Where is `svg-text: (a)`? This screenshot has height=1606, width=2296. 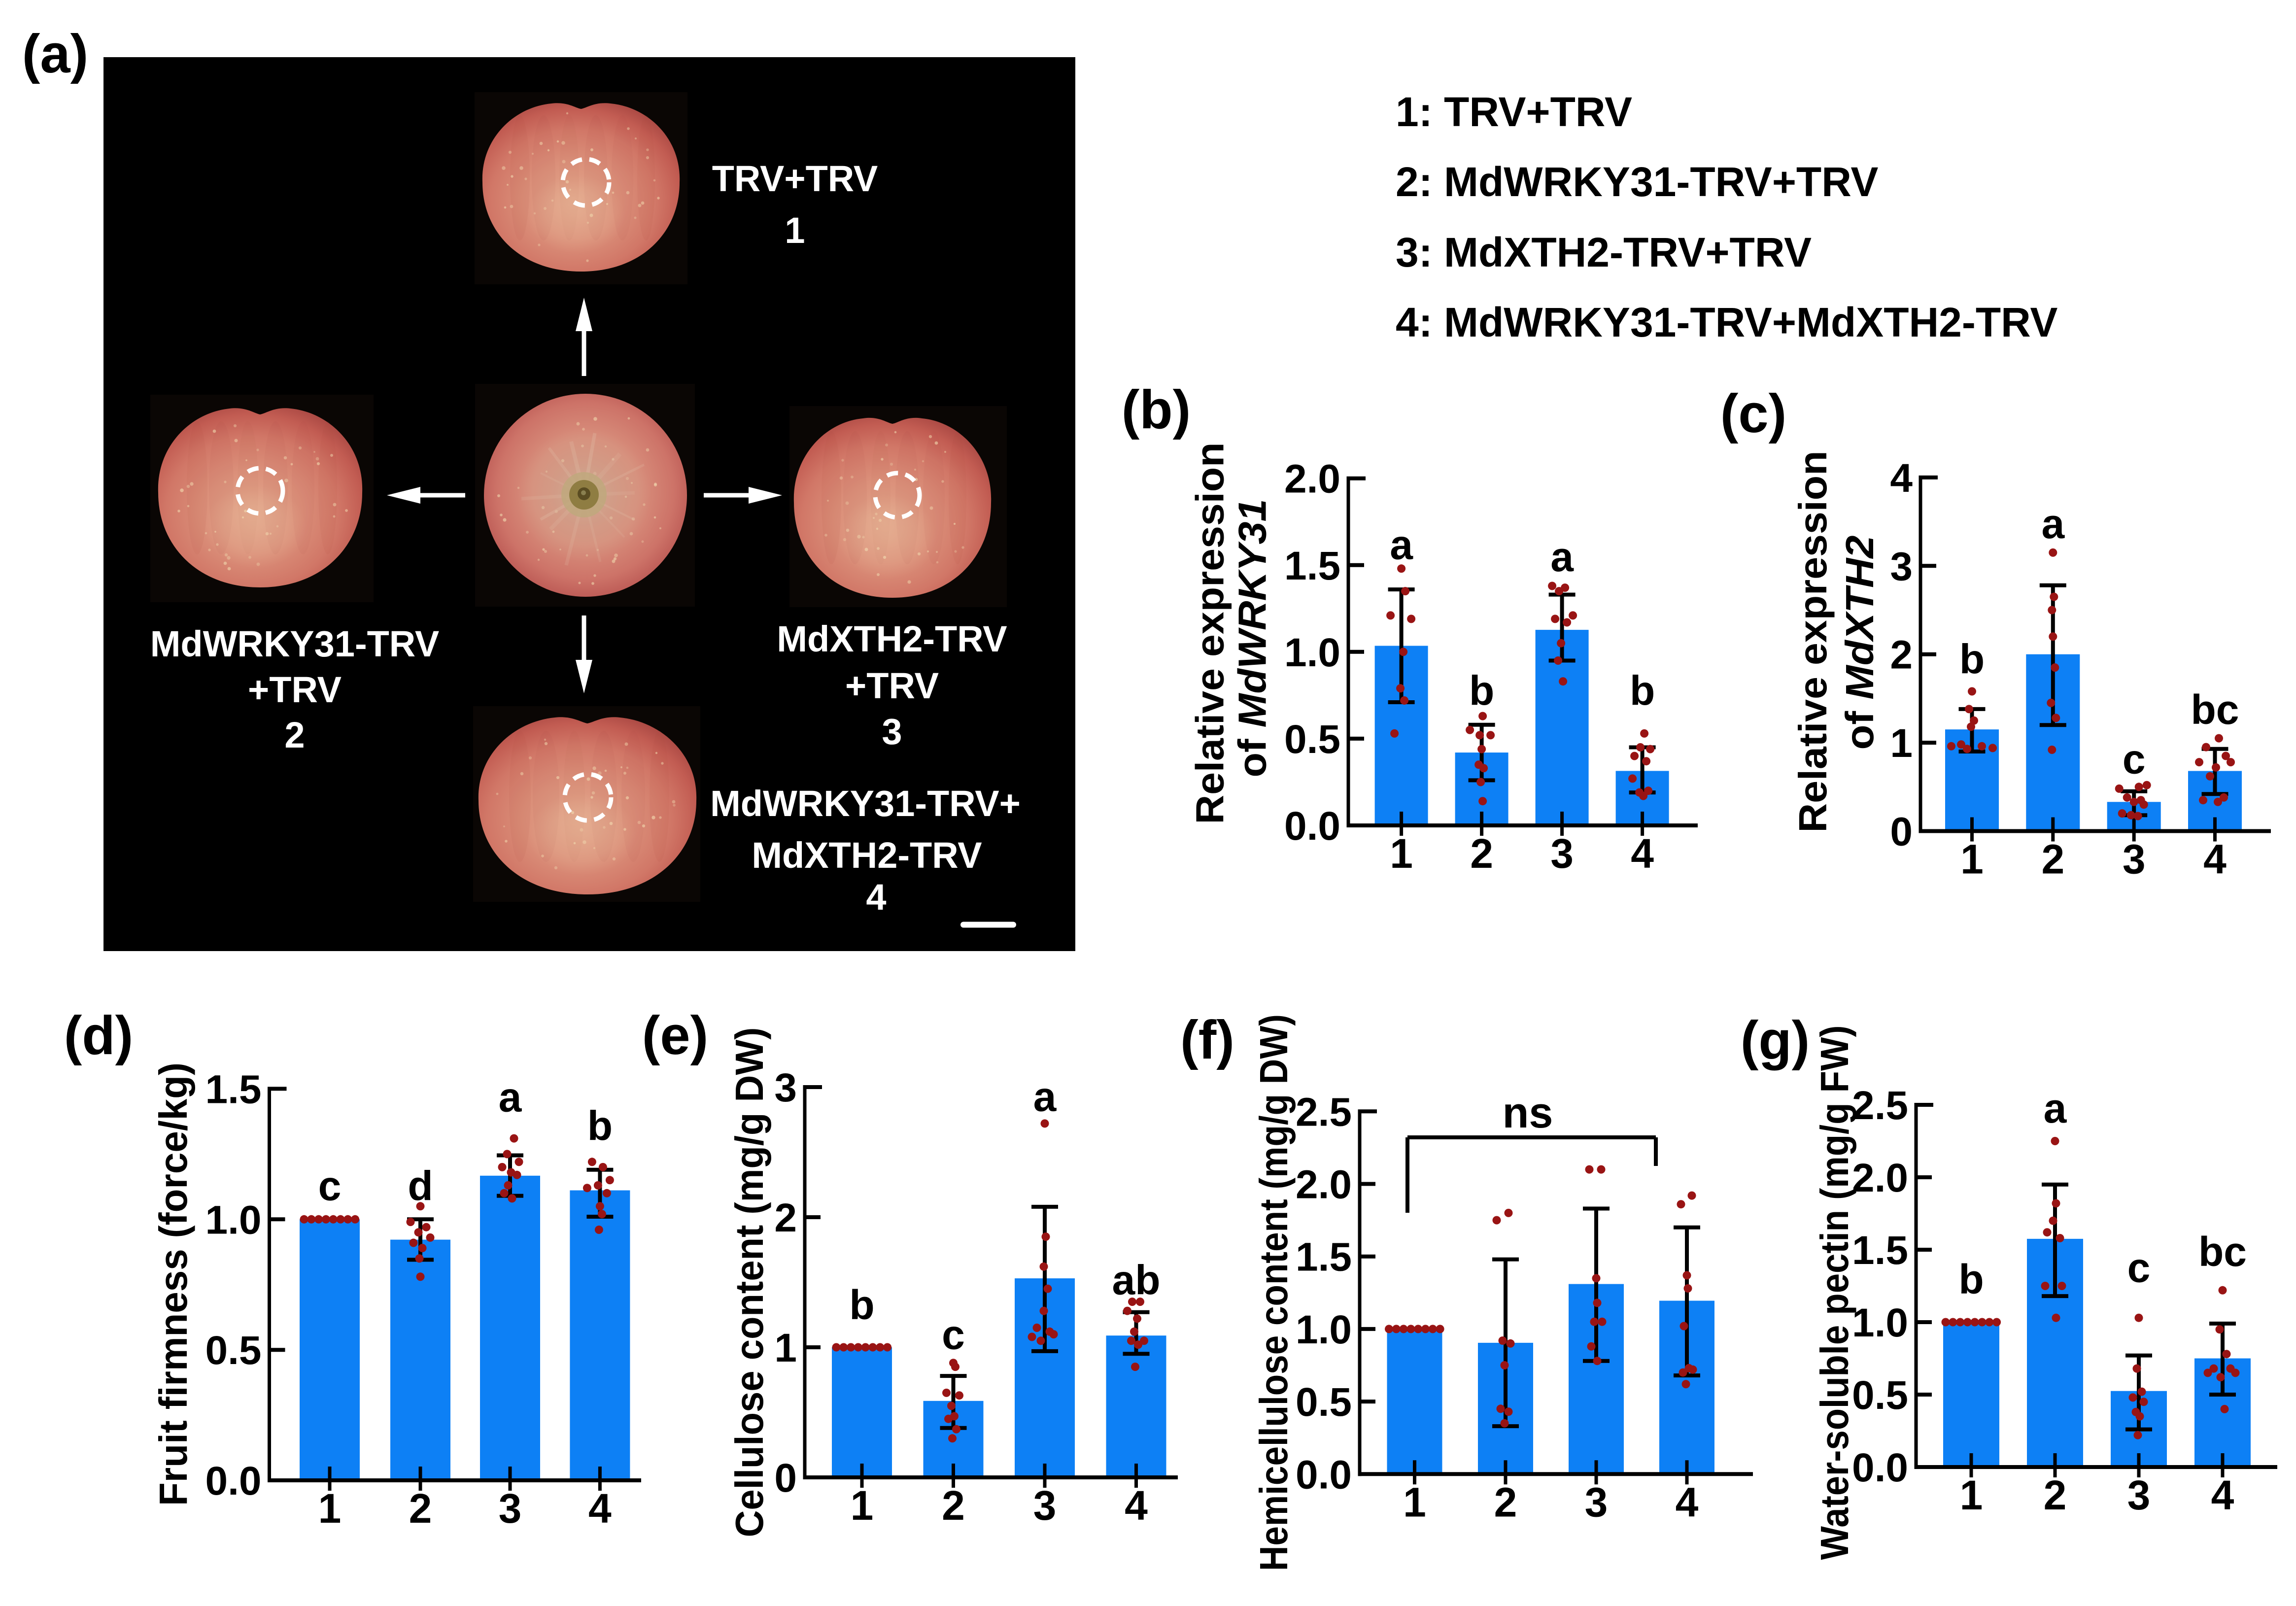 svg-text: (a) is located at coordinates (55, 54).